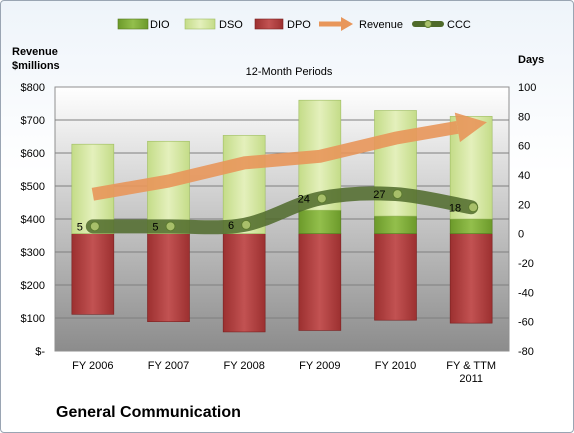 This screenshot has height=433, width=574. Describe the element at coordinates (299, 25) in the screenshot. I see `legend-label: DPO` at that location.